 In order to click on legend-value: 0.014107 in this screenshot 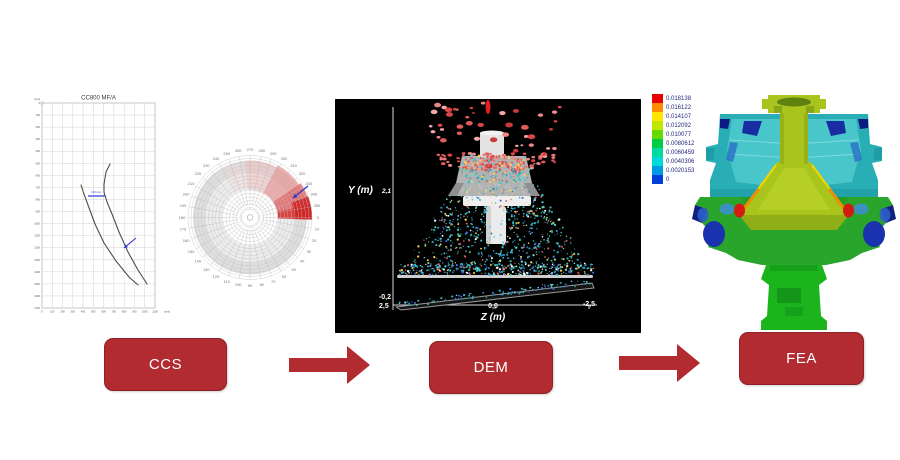, I will do `click(679, 116)`.